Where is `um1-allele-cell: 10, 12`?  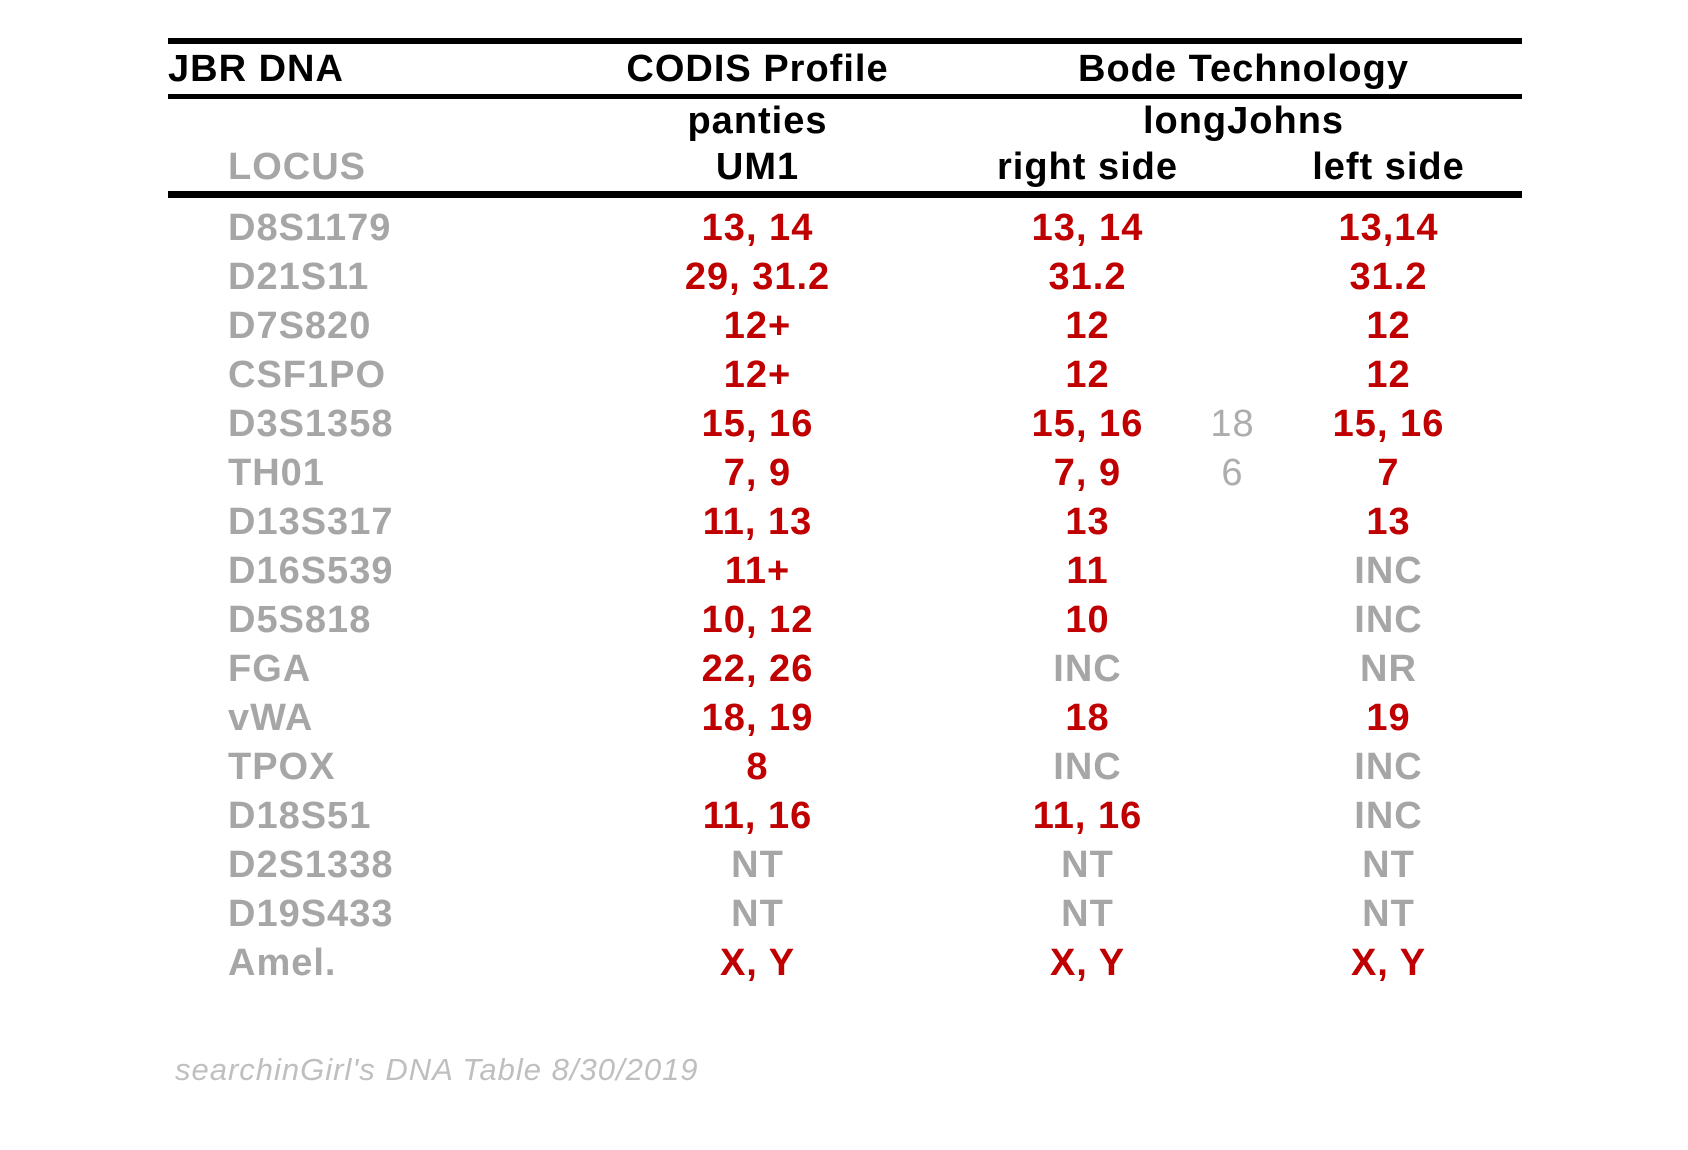
um1-allele-cell: 10, 12 is located at coordinates (757, 620).